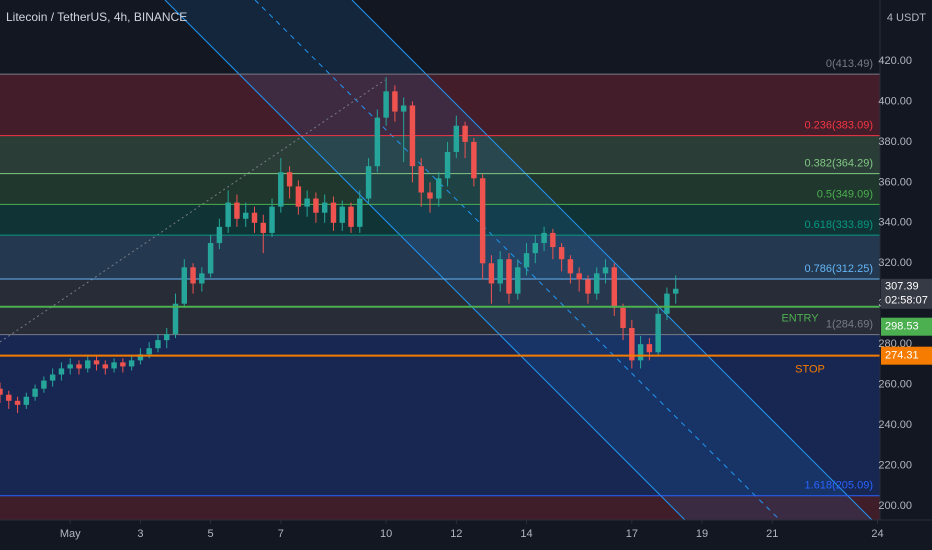 Image resolution: width=932 pixels, height=550 pixels. I want to click on last-price-box, so click(906, 293).